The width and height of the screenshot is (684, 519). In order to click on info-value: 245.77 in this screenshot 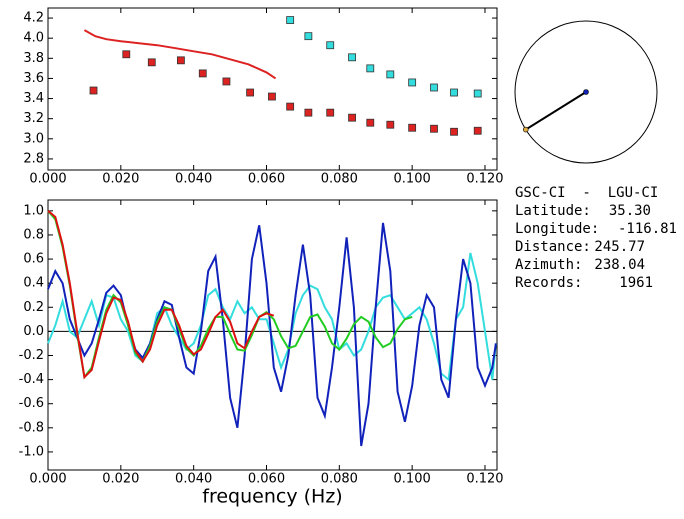, I will do `click(619, 247)`.